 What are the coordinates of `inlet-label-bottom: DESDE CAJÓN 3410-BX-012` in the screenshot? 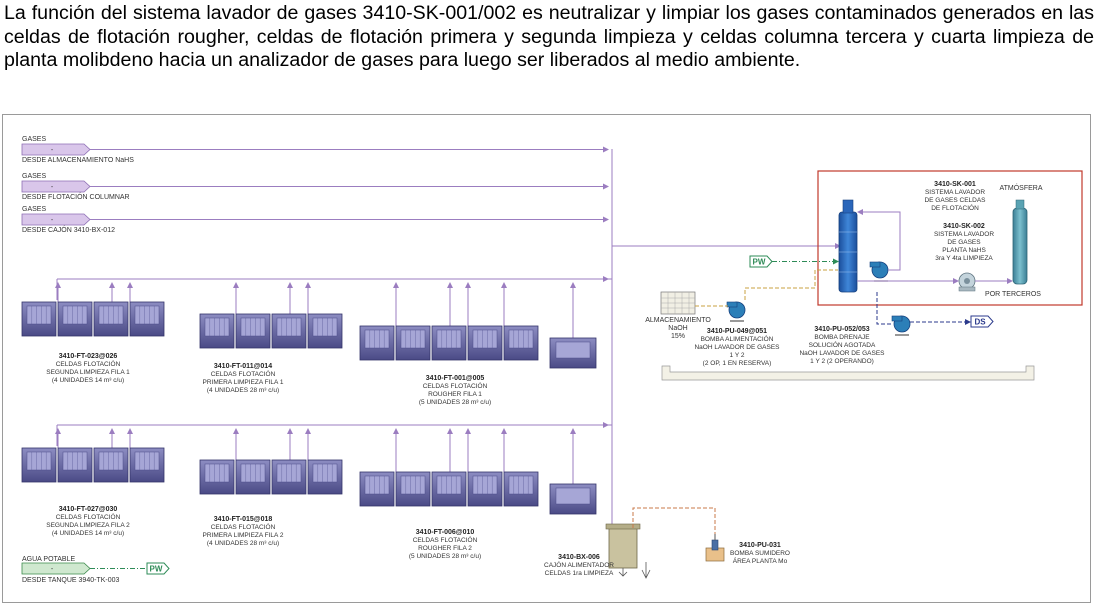 It's located at (68, 229).